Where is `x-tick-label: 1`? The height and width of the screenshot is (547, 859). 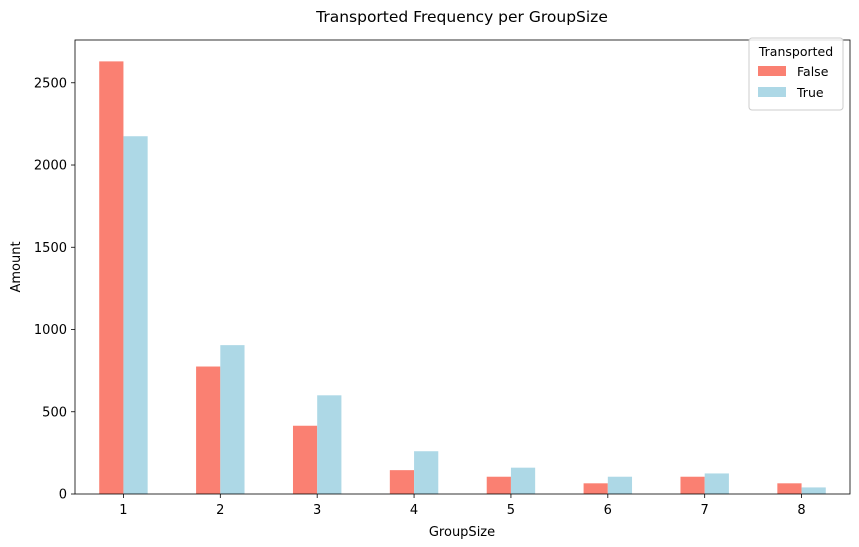
x-tick-label: 1 is located at coordinates (123, 510).